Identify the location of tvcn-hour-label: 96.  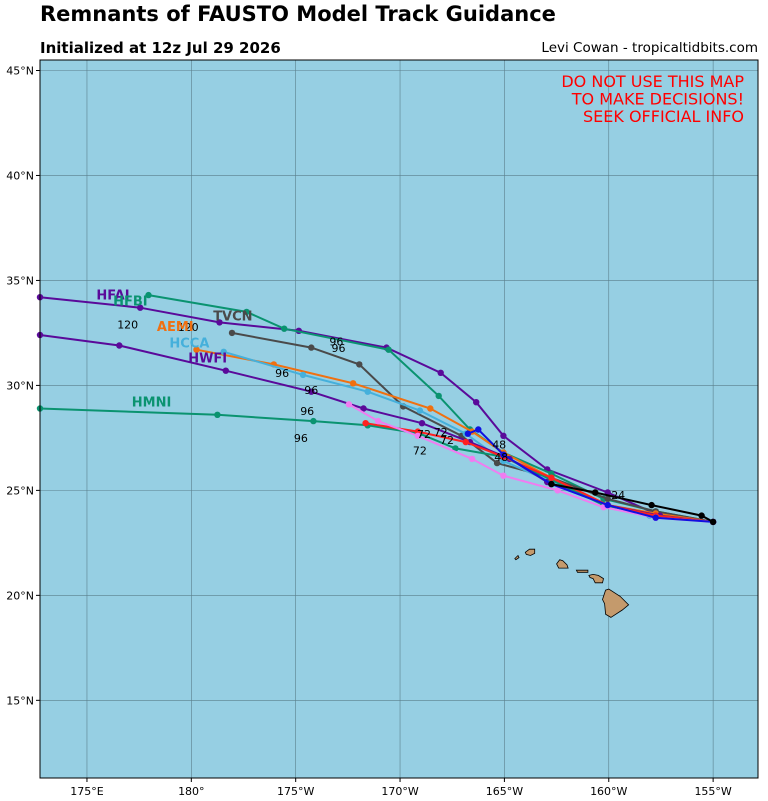
(339, 348).